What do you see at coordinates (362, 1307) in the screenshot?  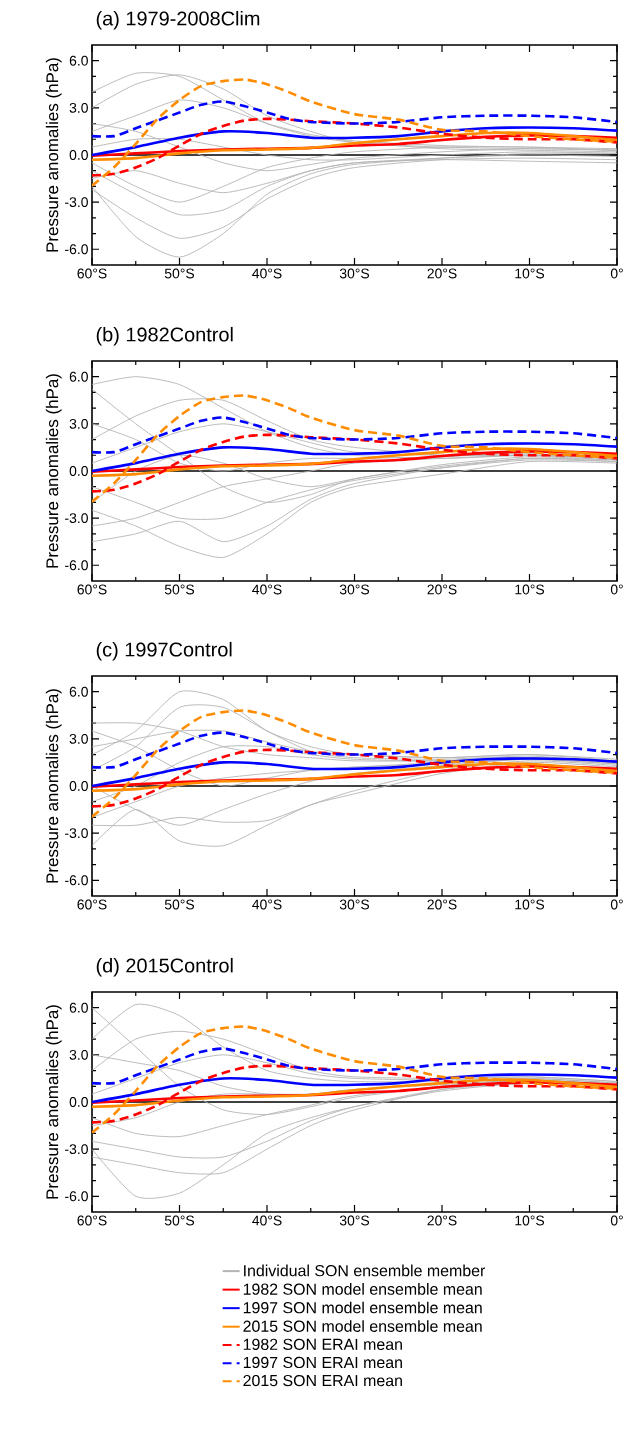 I see `legend-label: 1997 SON model ensemble mean` at bounding box center [362, 1307].